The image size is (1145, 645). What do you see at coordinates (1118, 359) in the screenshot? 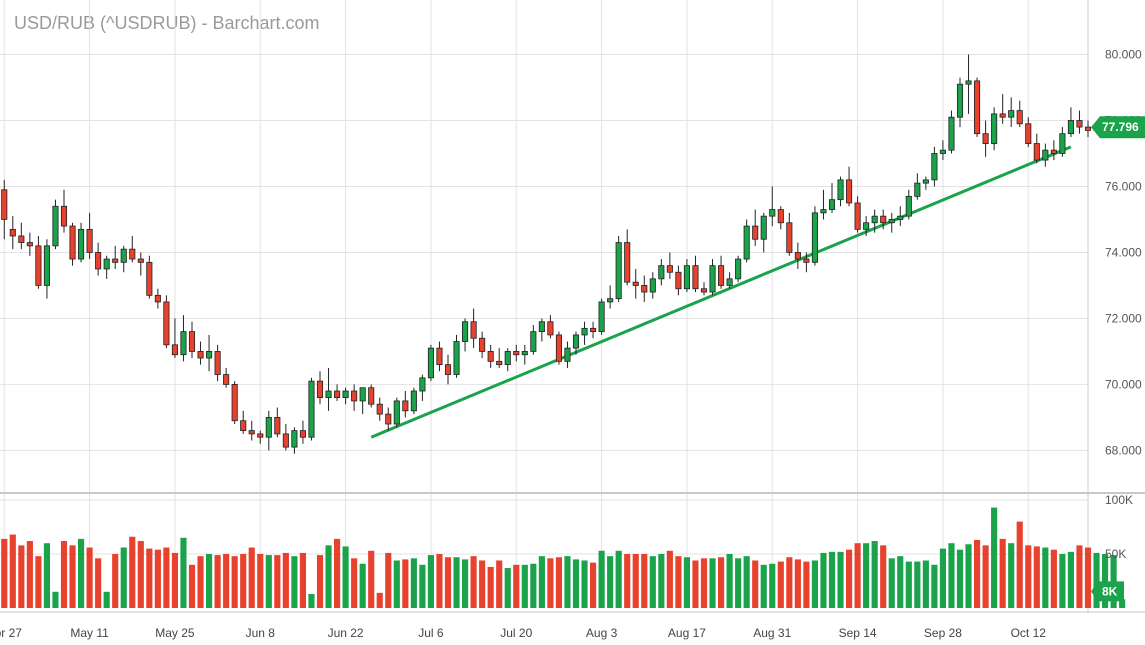
I see `last-value-badges: 77.796 8K` at bounding box center [1118, 359].